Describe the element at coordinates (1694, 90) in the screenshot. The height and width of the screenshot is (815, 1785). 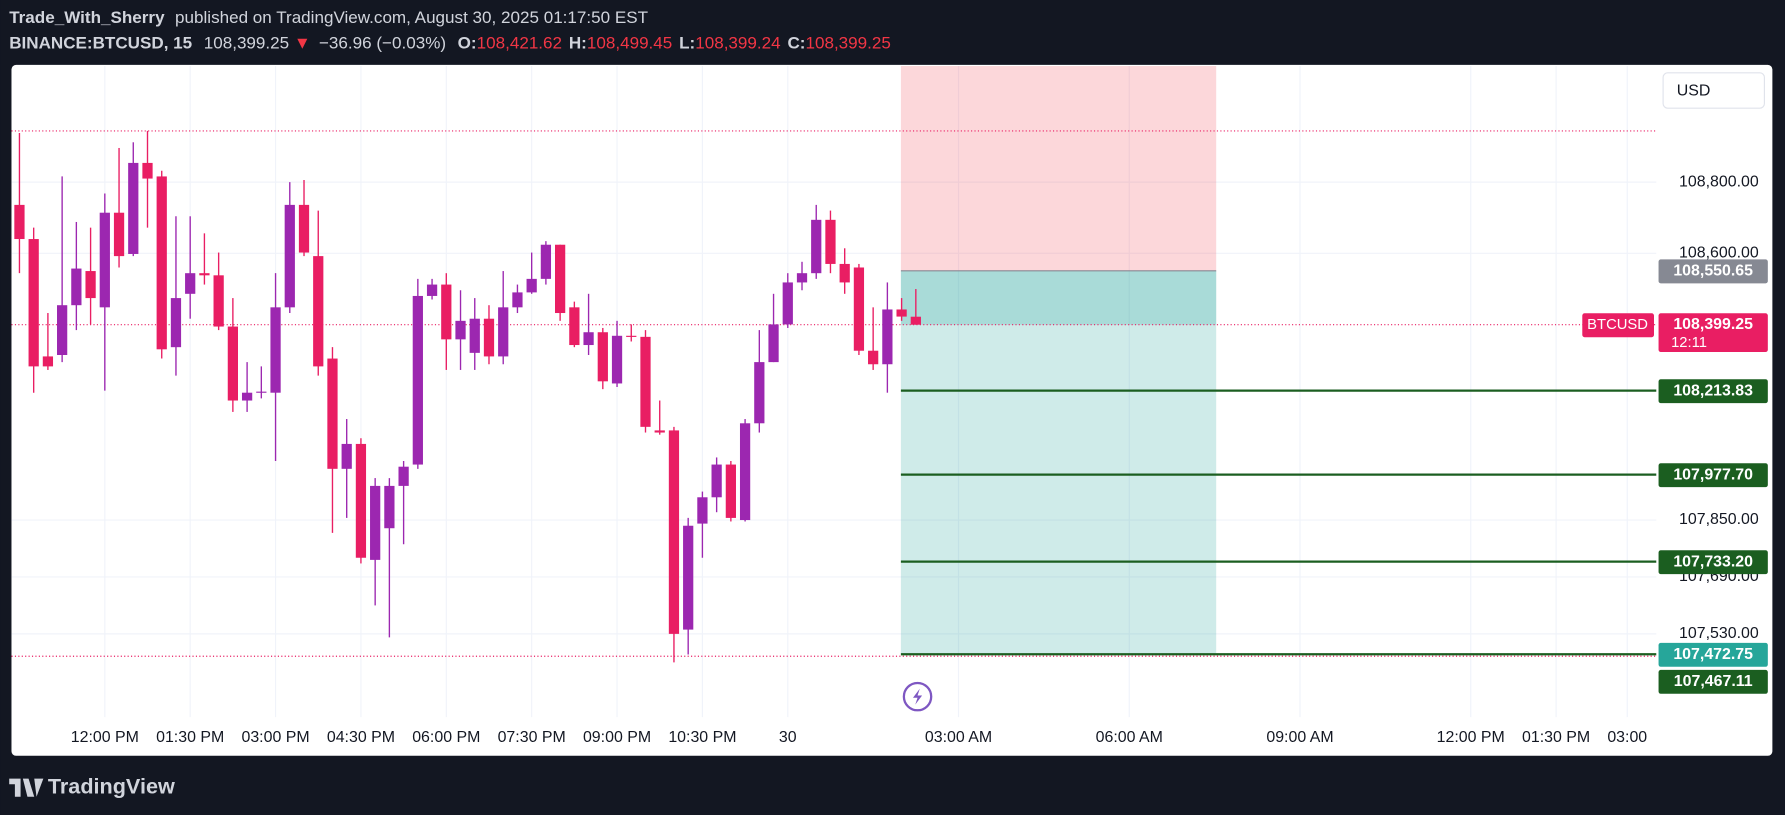
I see `currency: USD` at that location.